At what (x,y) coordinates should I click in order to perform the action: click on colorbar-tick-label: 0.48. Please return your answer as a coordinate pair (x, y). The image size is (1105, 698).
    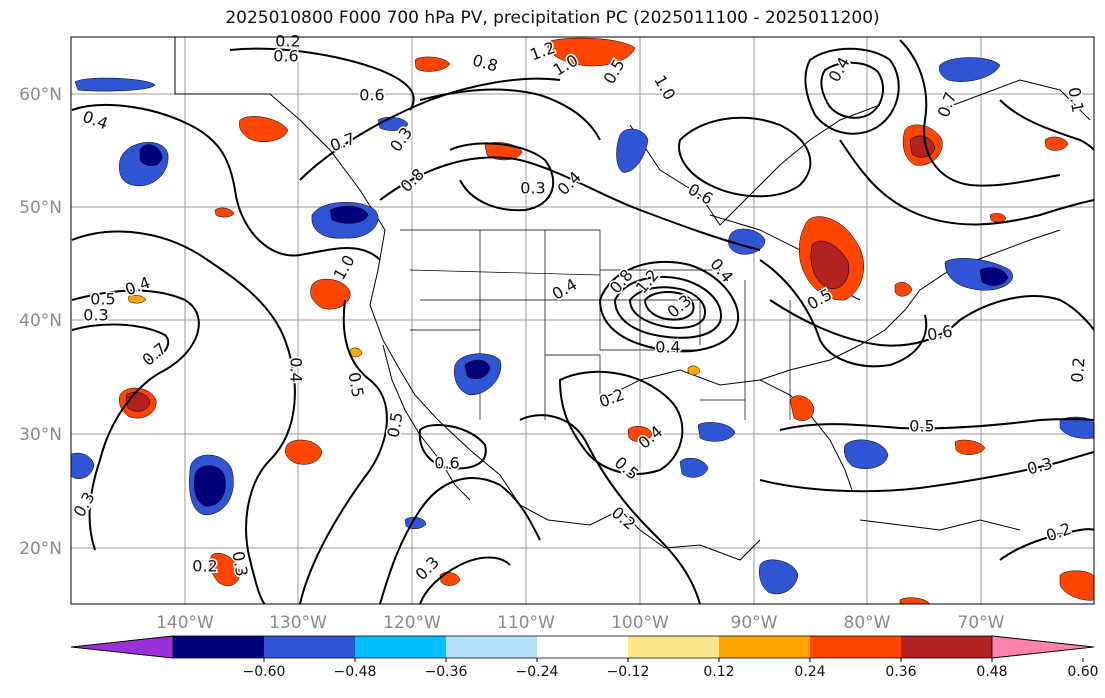
    Looking at the image, I should click on (991, 672).